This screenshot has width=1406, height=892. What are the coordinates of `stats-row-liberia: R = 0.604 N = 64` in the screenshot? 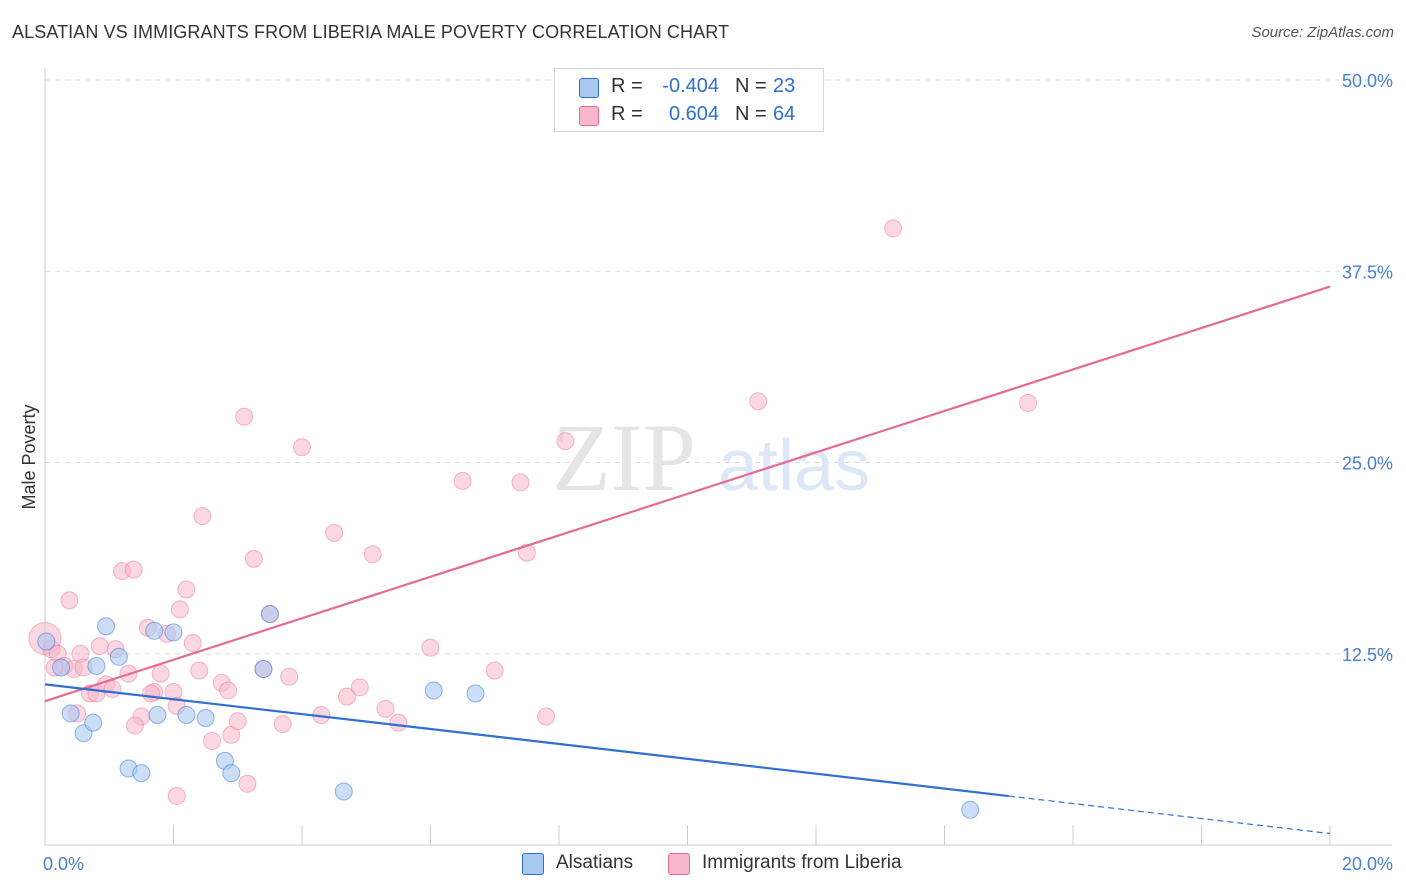 It's located at (689, 115).